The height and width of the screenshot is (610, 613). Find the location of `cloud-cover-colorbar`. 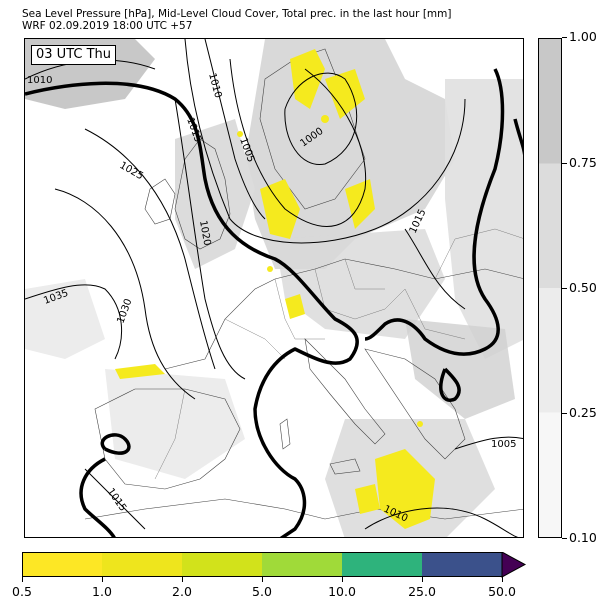

cloud-cover-colorbar is located at coordinates (550, 288).